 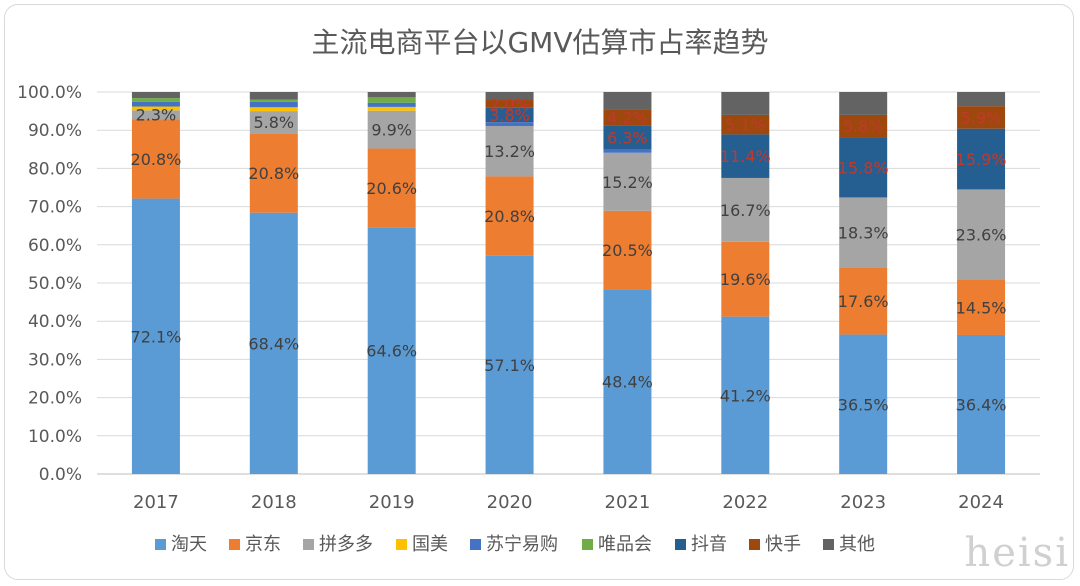 What do you see at coordinates (568, 502) in the screenshot?
I see `x-axis-ticks: 2017 2018 2019 2020 2021 2022 2023 2024` at bounding box center [568, 502].